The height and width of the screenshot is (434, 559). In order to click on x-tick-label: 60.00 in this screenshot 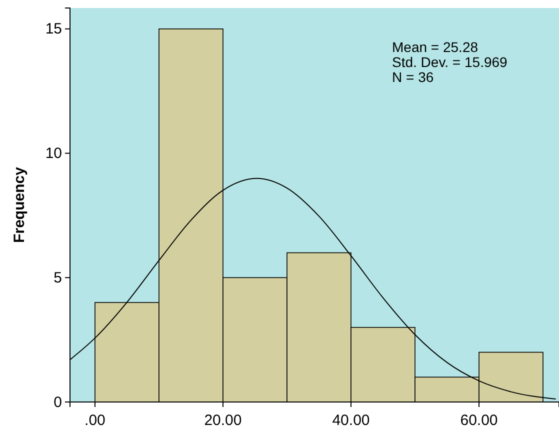, I will do `click(479, 420)`.